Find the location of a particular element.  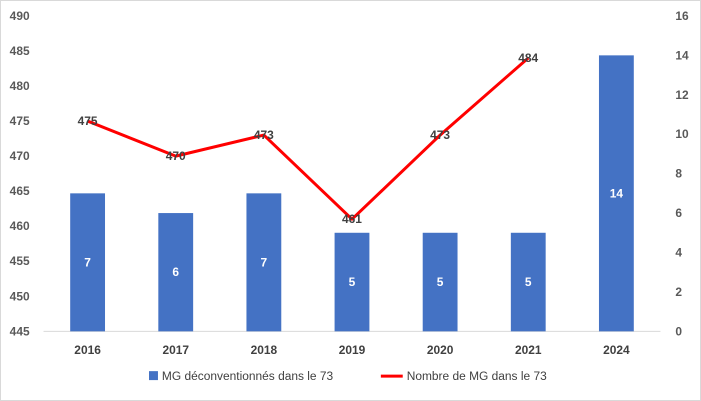

x-tick-label: 2024 is located at coordinates (616, 350).